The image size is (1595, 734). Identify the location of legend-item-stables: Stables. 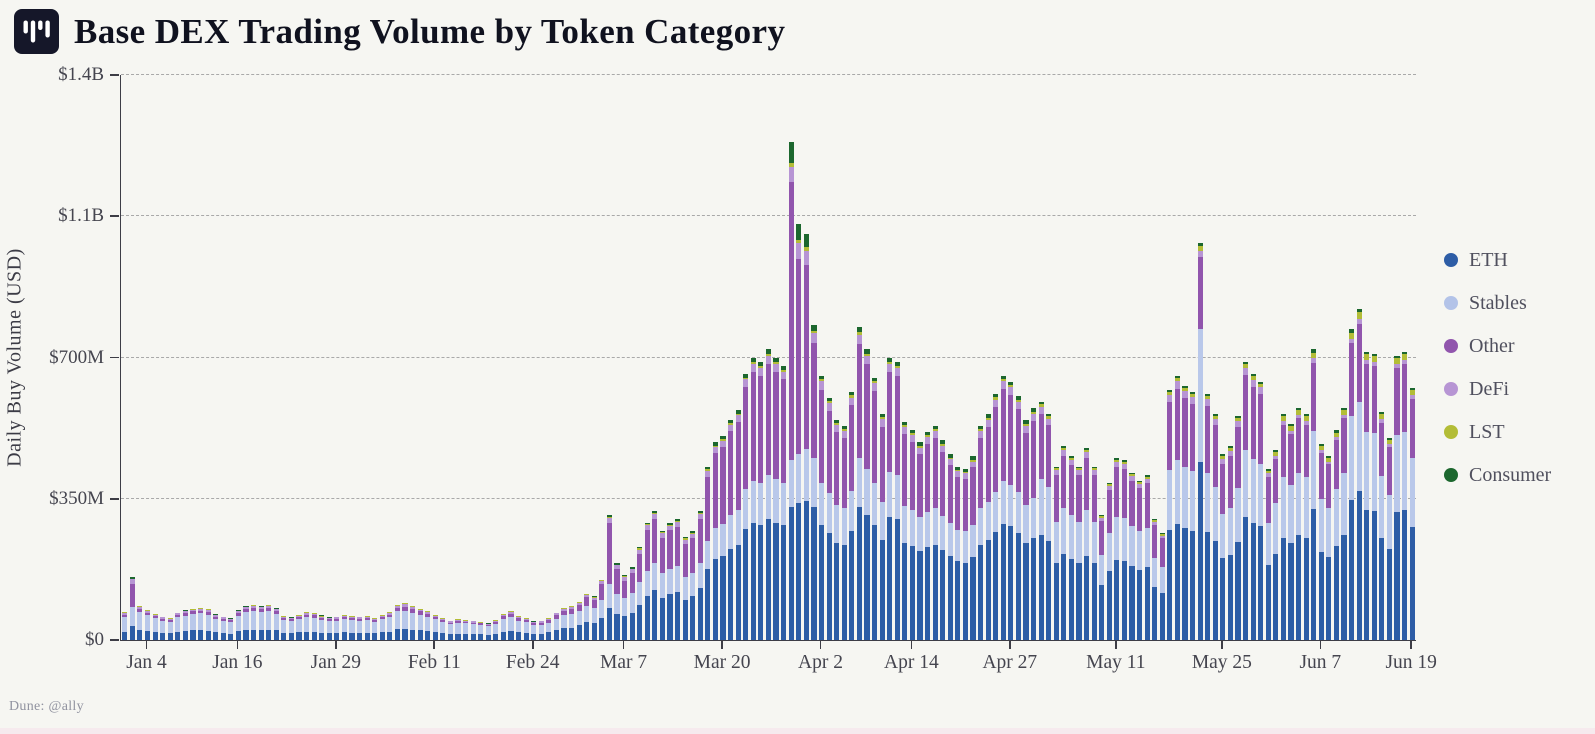
(1497, 303).